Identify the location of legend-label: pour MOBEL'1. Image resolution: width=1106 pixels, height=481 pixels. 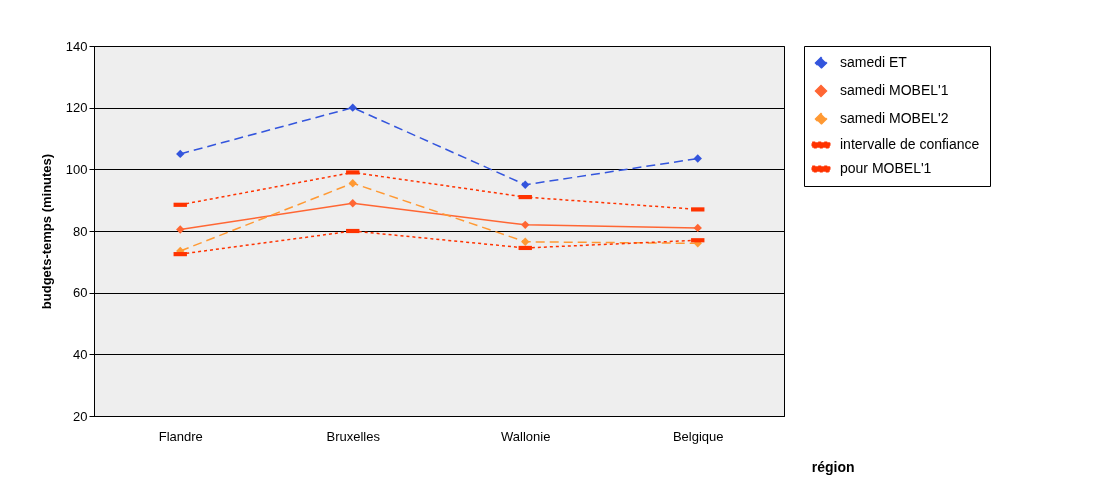
(886, 168).